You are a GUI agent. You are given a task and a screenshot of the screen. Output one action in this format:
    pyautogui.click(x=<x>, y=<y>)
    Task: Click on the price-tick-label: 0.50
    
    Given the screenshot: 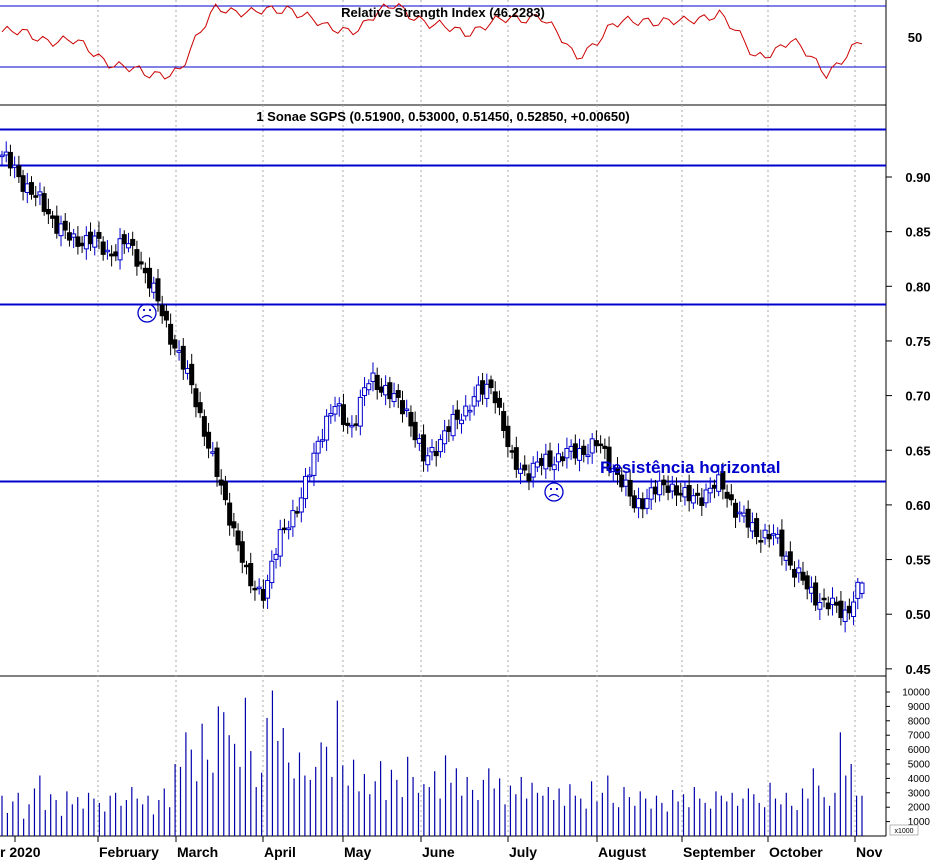 What is the action you would take?
    pyautogui.click(x=917, y=614)
    